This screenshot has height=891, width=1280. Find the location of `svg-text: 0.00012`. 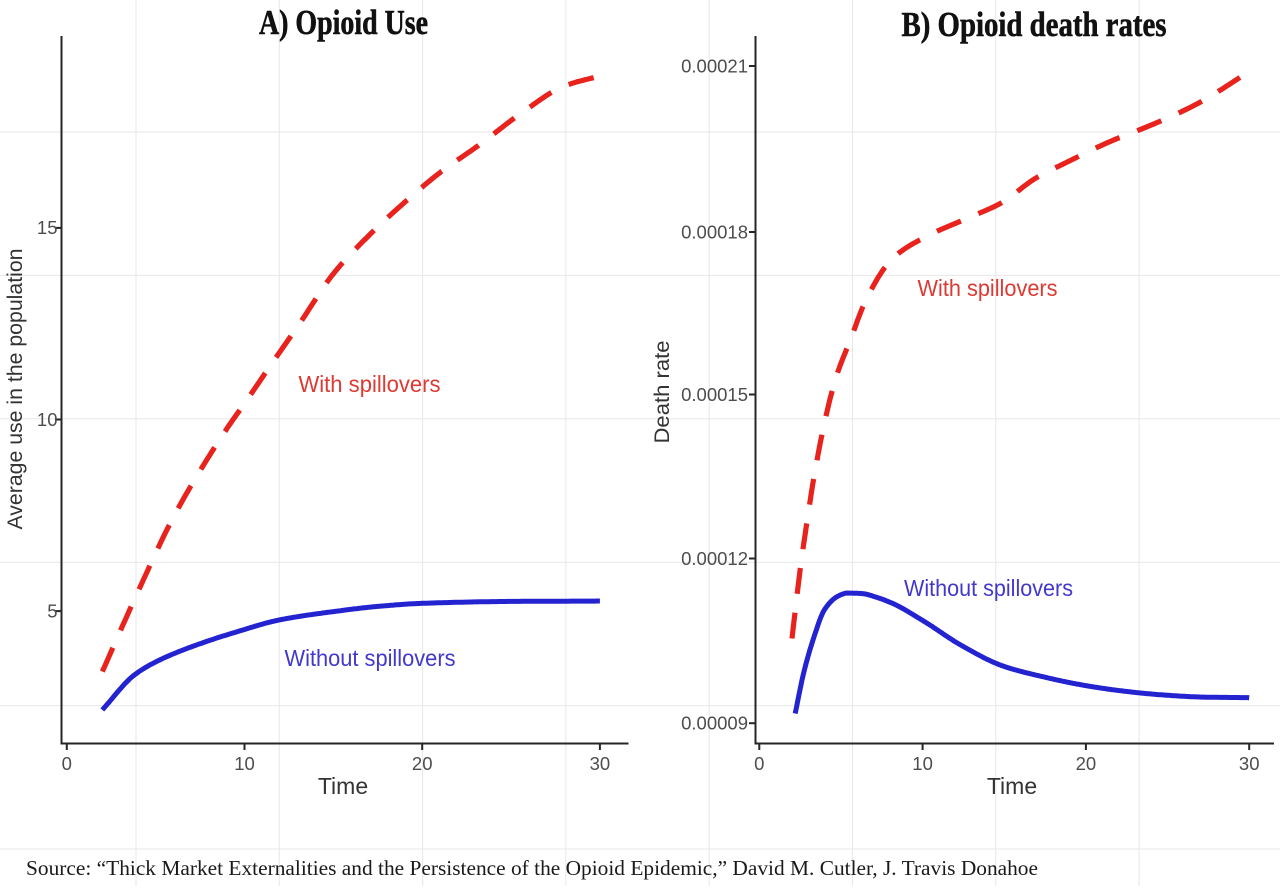

svg-text: 0.00012 is located at coordinates (714, 558).